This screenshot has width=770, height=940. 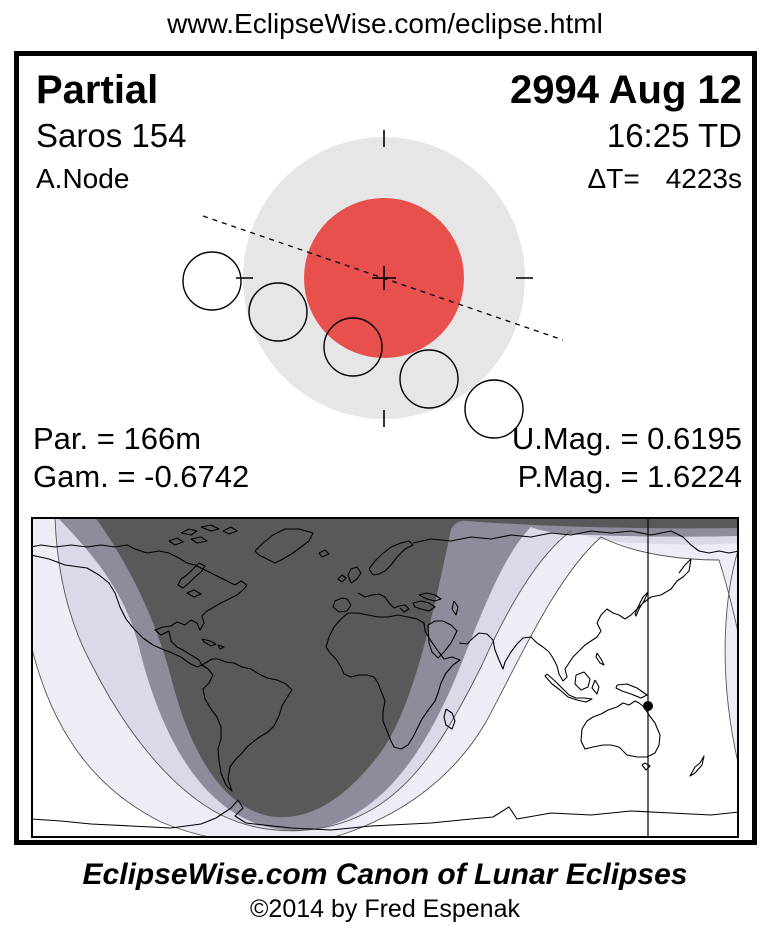 What do you see at coordinates (141, 476) in the screenshot?
I see `gamma-stat: Gam. = -0.6742` at bounding box center [141, 476].